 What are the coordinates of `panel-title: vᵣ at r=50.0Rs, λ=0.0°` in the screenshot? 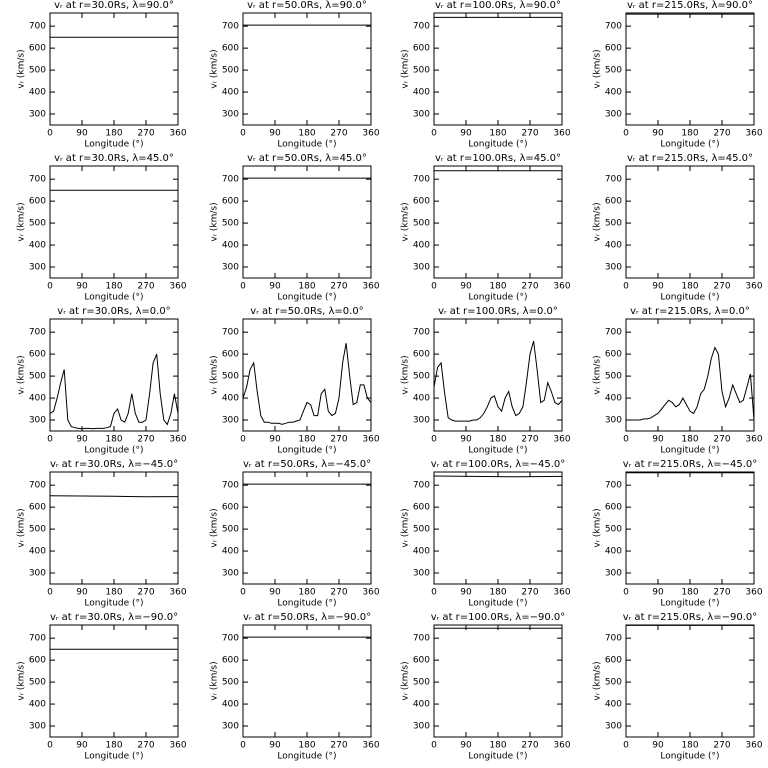 It's located at (306, 311).